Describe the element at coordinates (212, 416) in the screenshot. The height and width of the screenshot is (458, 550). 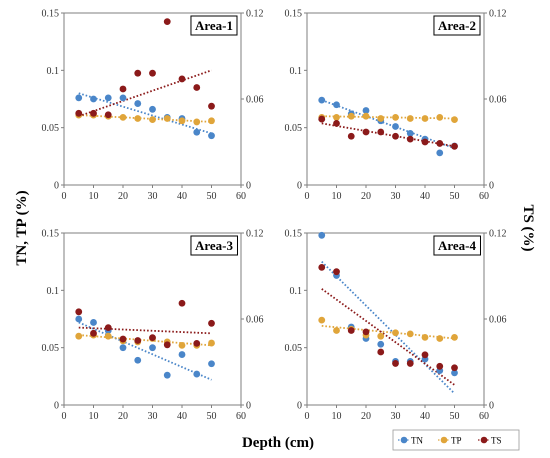
I see `x-tick-label: 50` at that location.